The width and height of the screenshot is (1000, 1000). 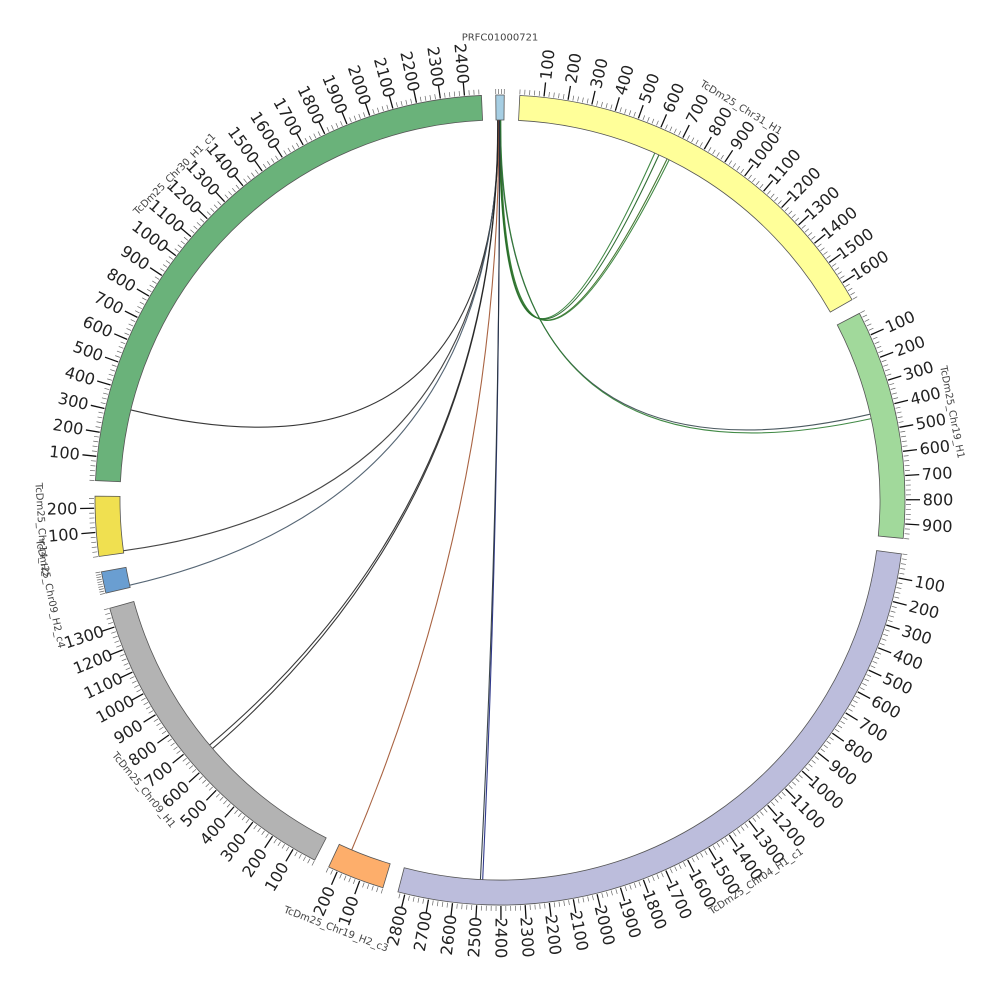 I want to click on tick-label: 400, so click(x=925, y=396).